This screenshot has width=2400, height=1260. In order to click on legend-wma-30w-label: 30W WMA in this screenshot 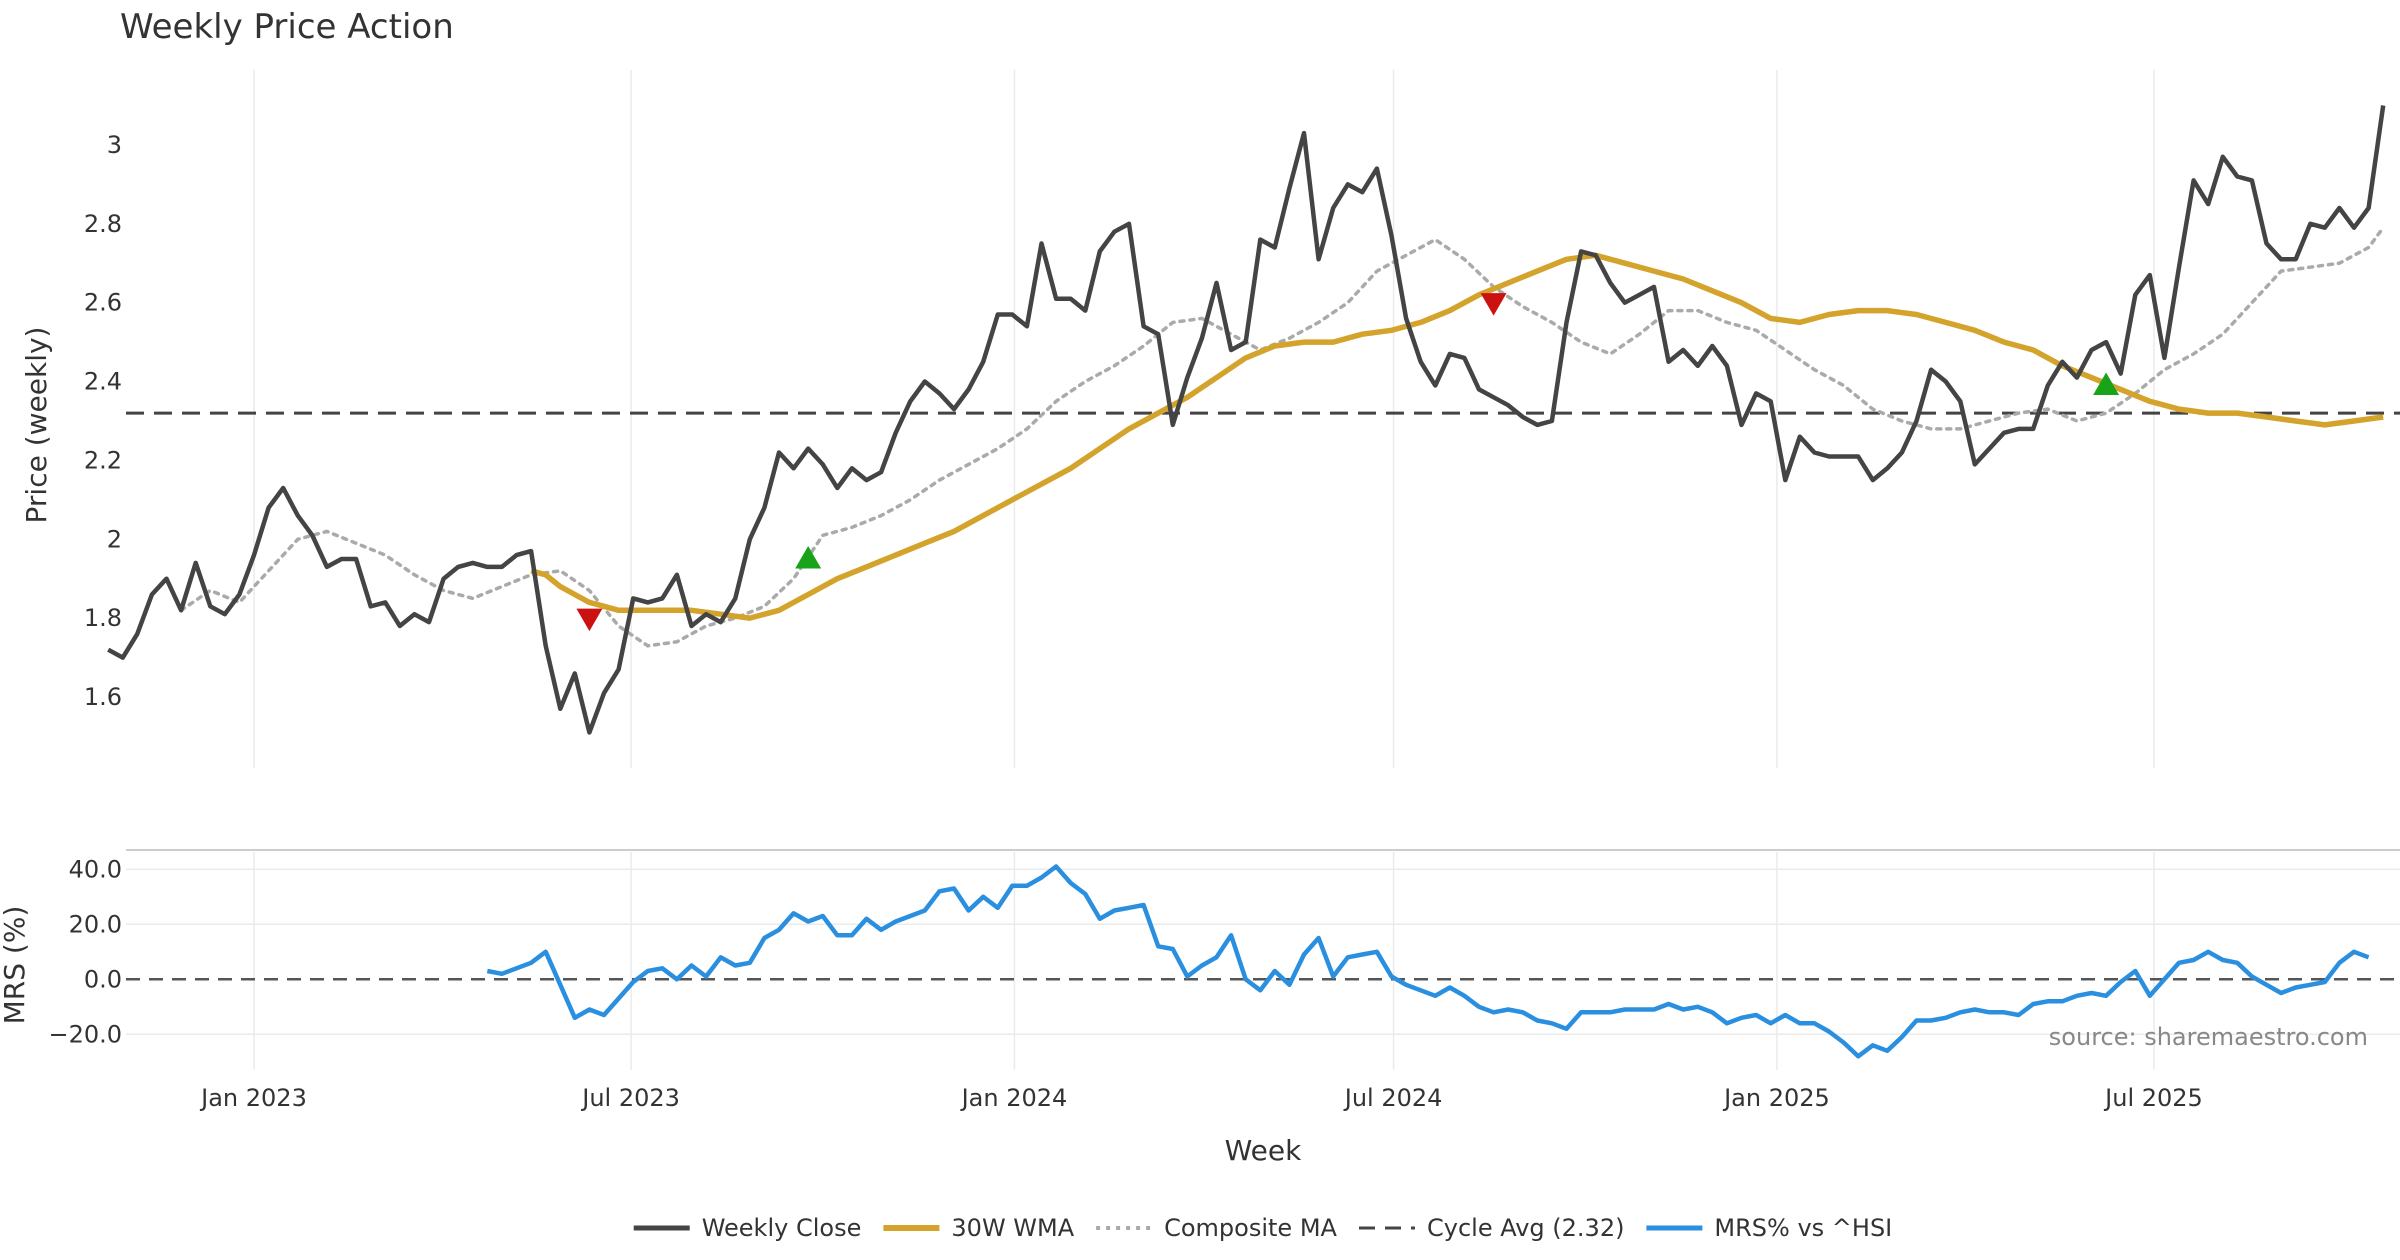, I will do `click(1012, 1228)`.